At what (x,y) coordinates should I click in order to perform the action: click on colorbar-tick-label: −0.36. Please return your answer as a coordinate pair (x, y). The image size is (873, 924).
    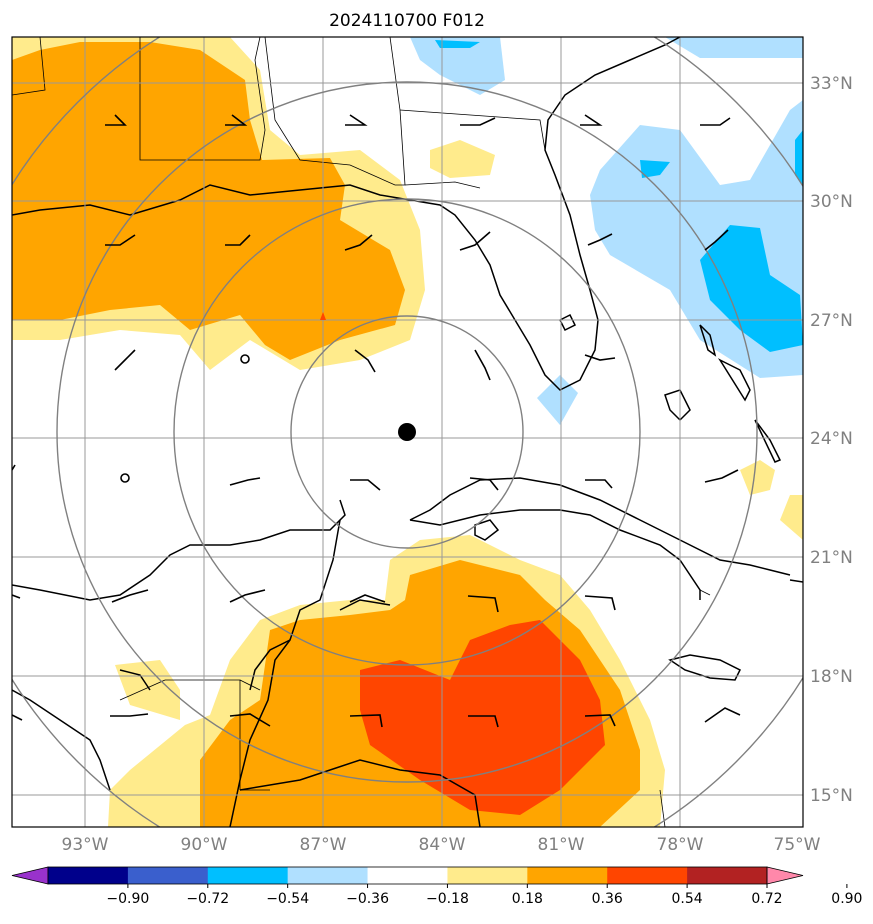
    Looking at the image, I should click on (367, 899).